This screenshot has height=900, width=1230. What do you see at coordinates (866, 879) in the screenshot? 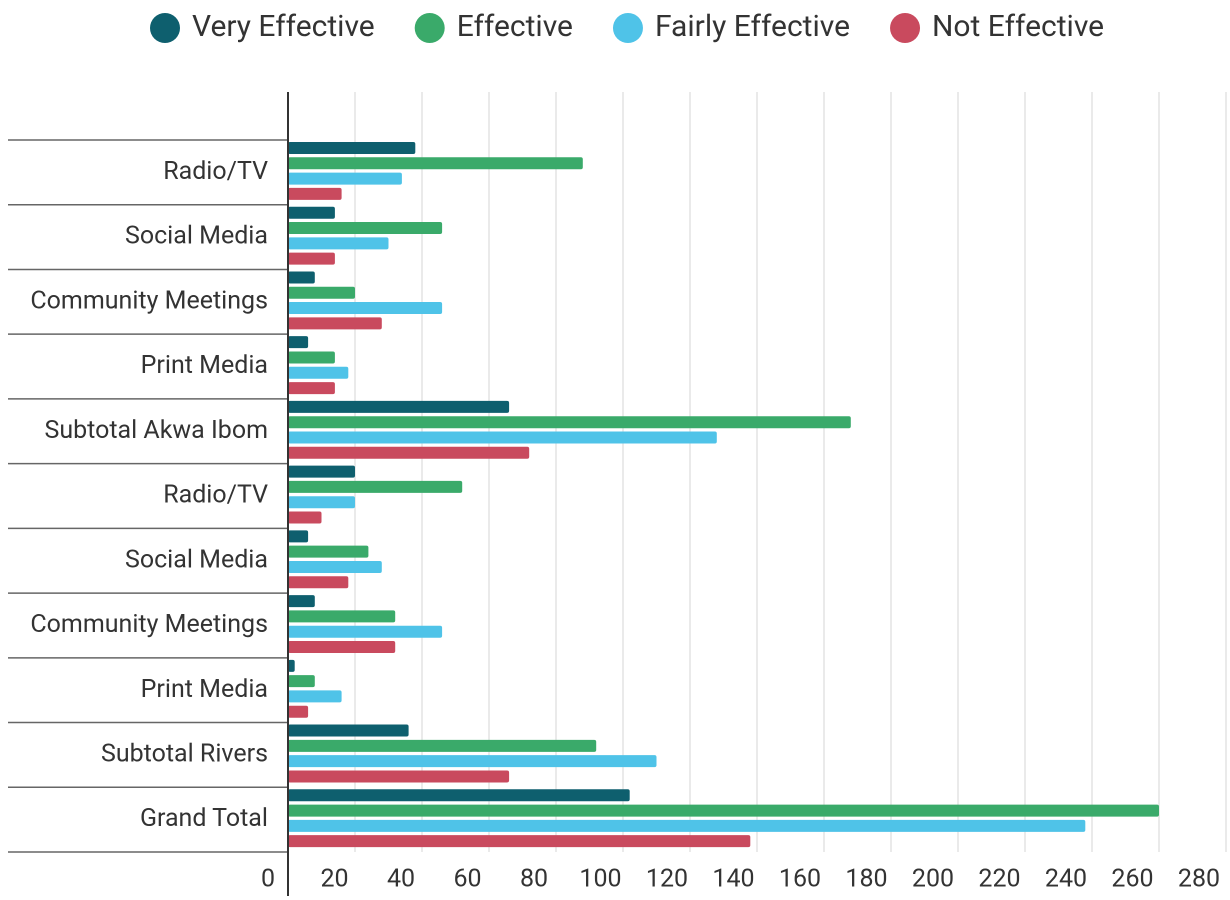
I see `x-tick-label: 180` at bounding box center [866, 879].